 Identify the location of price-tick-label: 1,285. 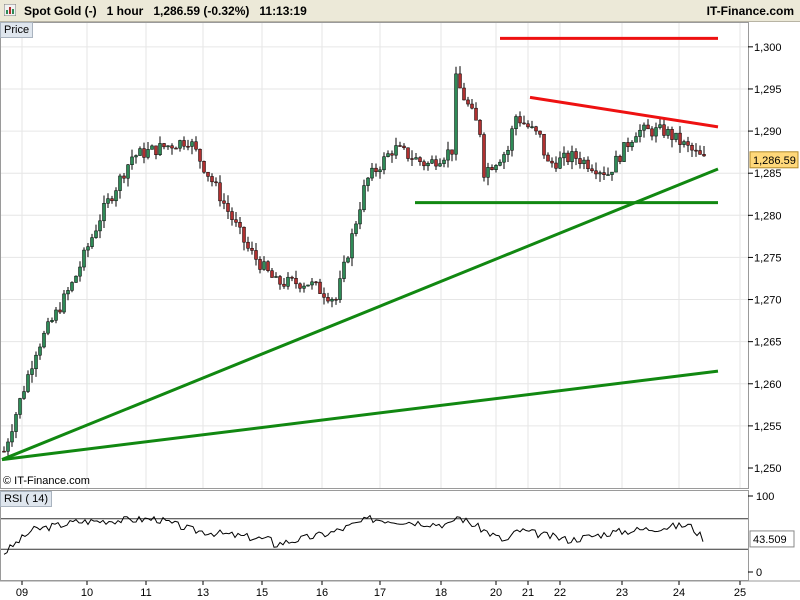
(768, 174).